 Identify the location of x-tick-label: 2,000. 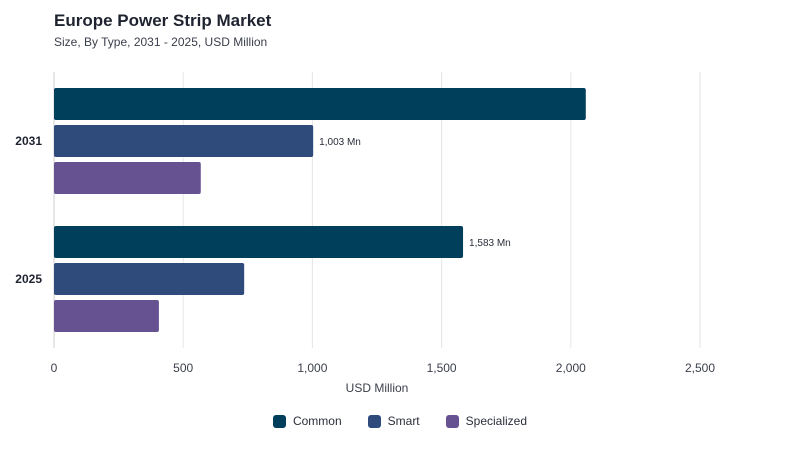
(571, 368).